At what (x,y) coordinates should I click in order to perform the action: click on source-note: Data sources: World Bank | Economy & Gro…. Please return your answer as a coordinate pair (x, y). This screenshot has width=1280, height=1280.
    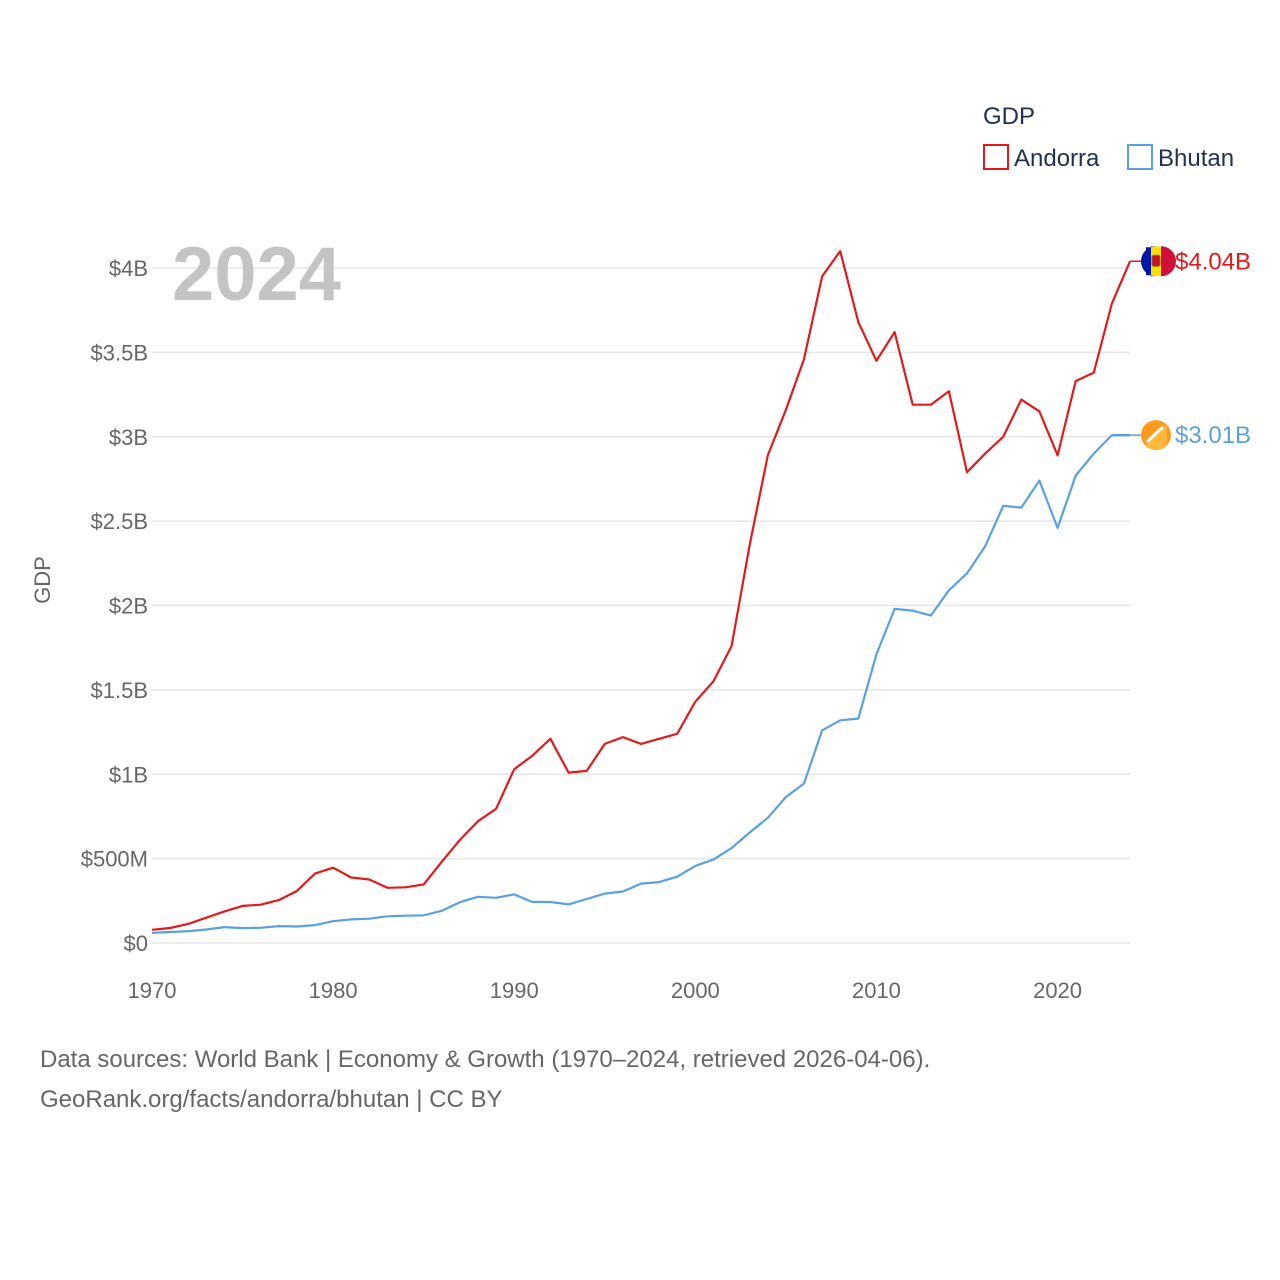
    Looking at the image, I should click on (485, 1080).